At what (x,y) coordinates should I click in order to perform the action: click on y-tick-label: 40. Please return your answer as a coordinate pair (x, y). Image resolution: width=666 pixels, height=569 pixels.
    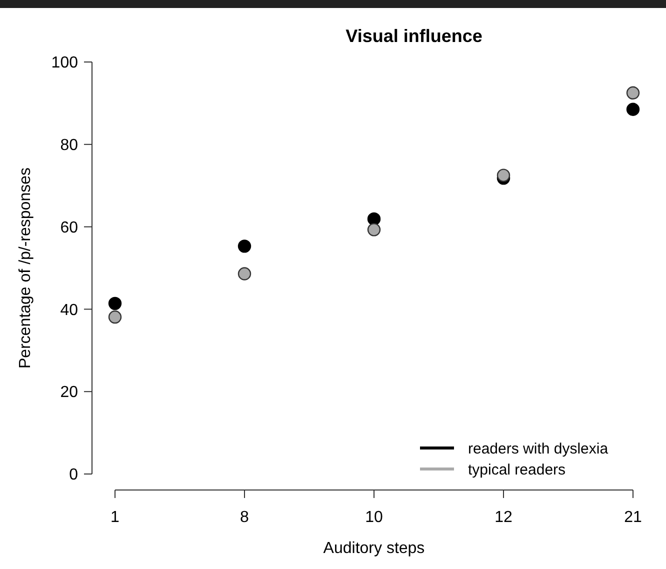
    Looking at the image, I should click on (69, 310).